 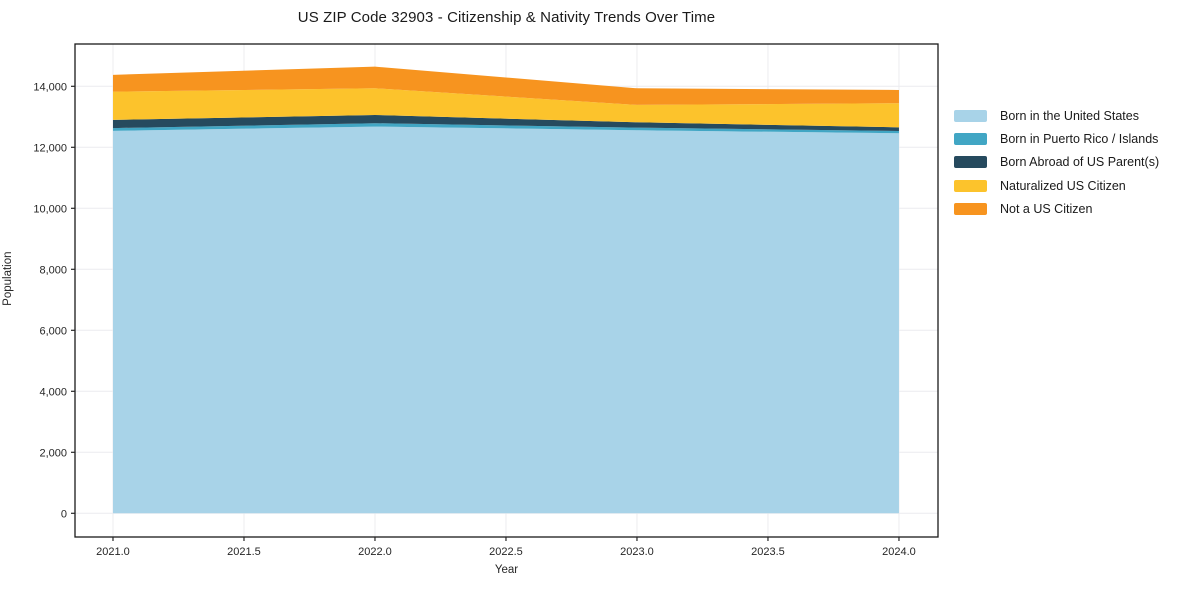 What do you see at coordinates (1079, 139) in the screenshot?
I see `legend-label: Born in Puerto Rico / Islands` at bounding box center [1079, 139].